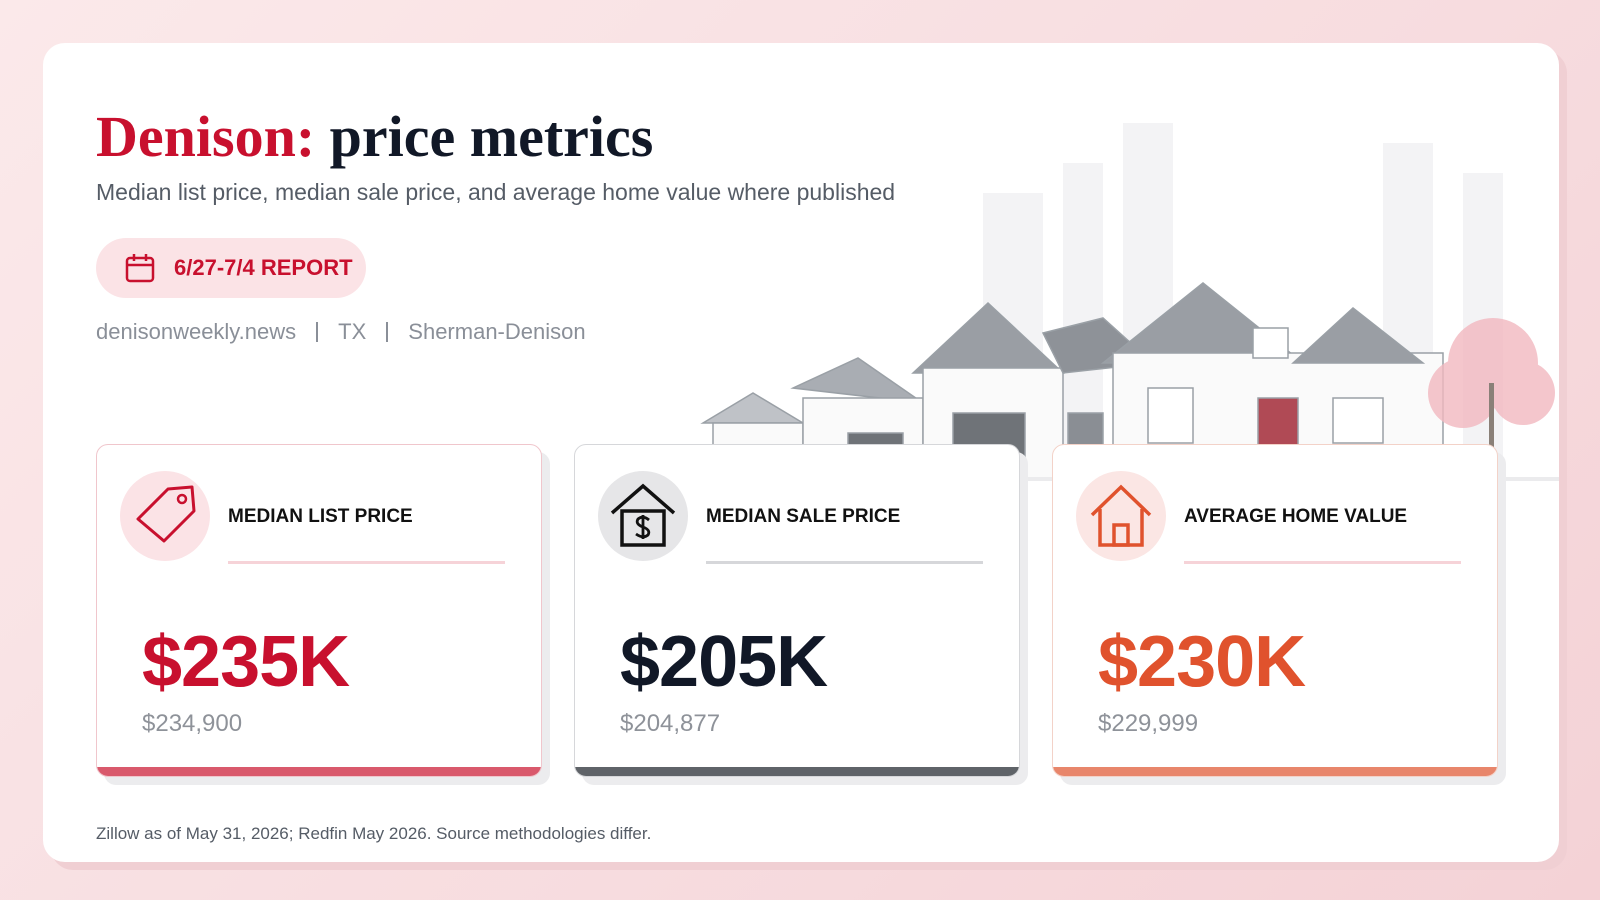 Image resolution: width=1600 pixels, height=900 pixels. What do you see at coordinates (497, 331) in the screenshot?
I see `meta-region: Sherman-Denison` at bounding box center [497, 331].